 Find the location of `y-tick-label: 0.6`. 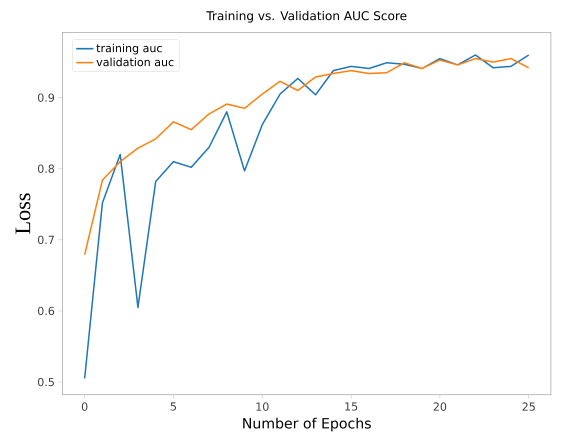

y-tick-label: 0.6 is located at coordinates (46, 311).